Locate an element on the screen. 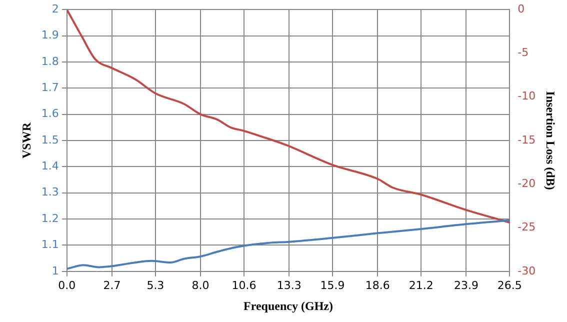 Image resolution: width=567 pixels, height=322 pixels. y-tick-label: 1.9 is located at coordinates (50, 35).